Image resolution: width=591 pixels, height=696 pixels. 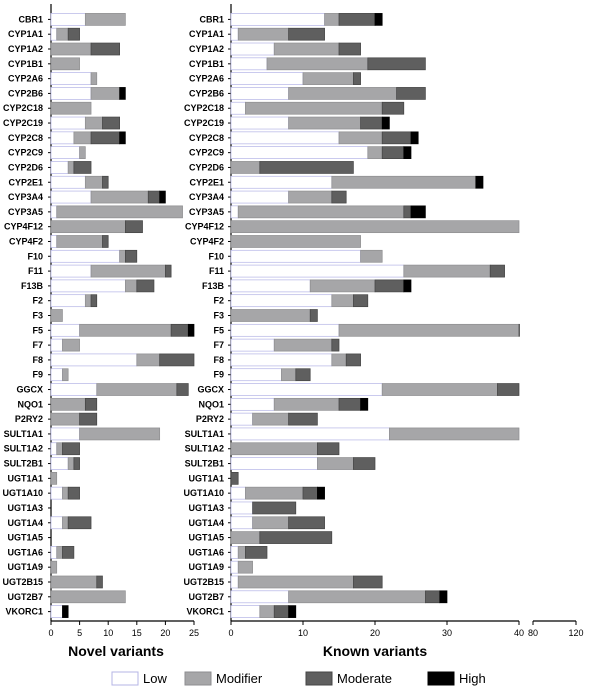 What do you see at coordinates (205, 612) in the screenshot?
I see `known-gene-label: VKORC1` at bounding box center [205, 612].